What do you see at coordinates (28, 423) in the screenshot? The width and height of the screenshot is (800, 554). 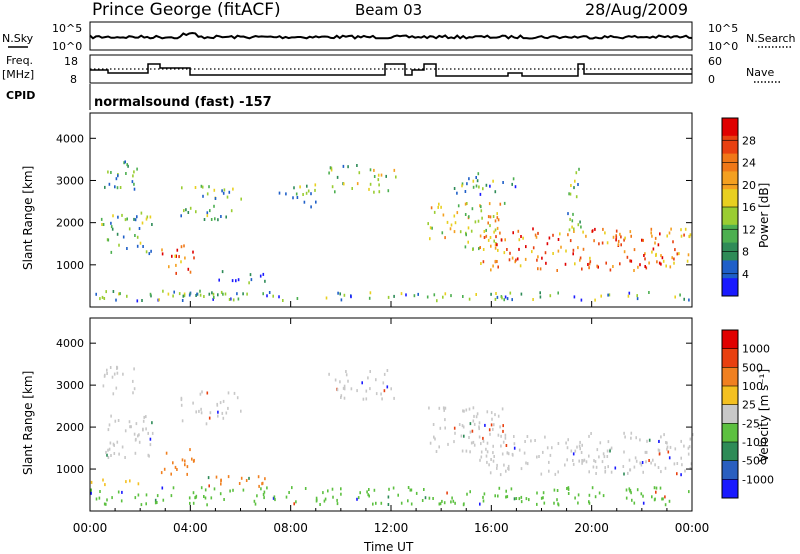 I see `velocity-ylabel: Slant Range [km]` at bounding box center [28, 423].